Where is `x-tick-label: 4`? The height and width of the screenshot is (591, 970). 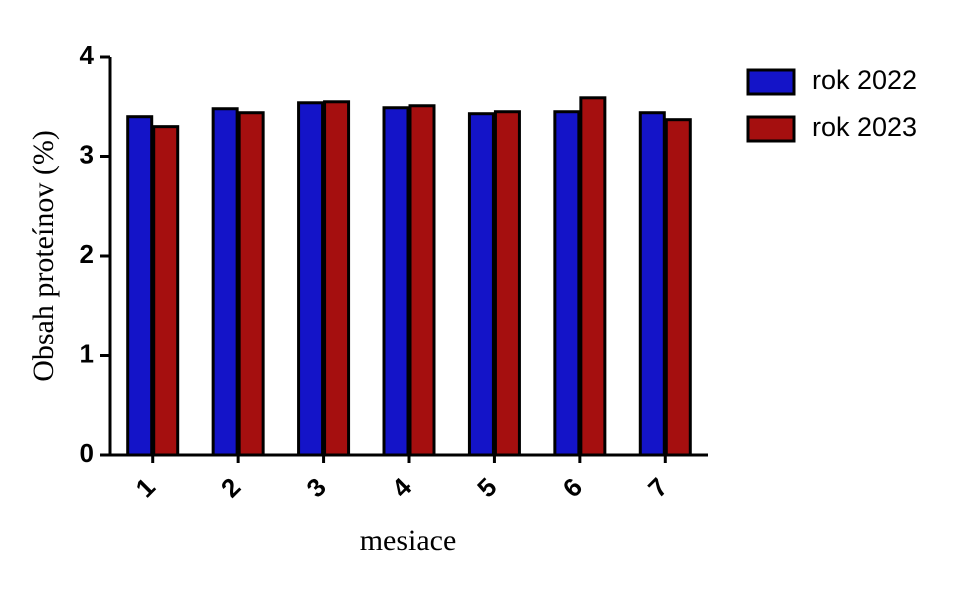 x-tick-label: 4 is located at coordinates (402, 487).